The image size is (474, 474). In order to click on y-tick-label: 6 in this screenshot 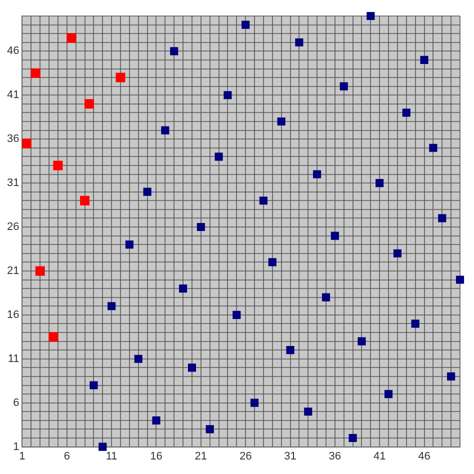, I will do `click(16, 402)`.